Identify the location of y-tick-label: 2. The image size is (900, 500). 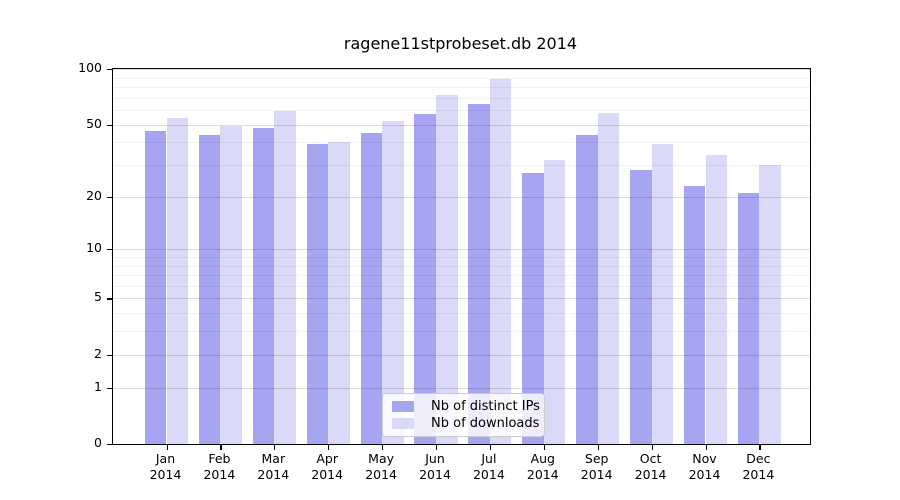
(98, 353).